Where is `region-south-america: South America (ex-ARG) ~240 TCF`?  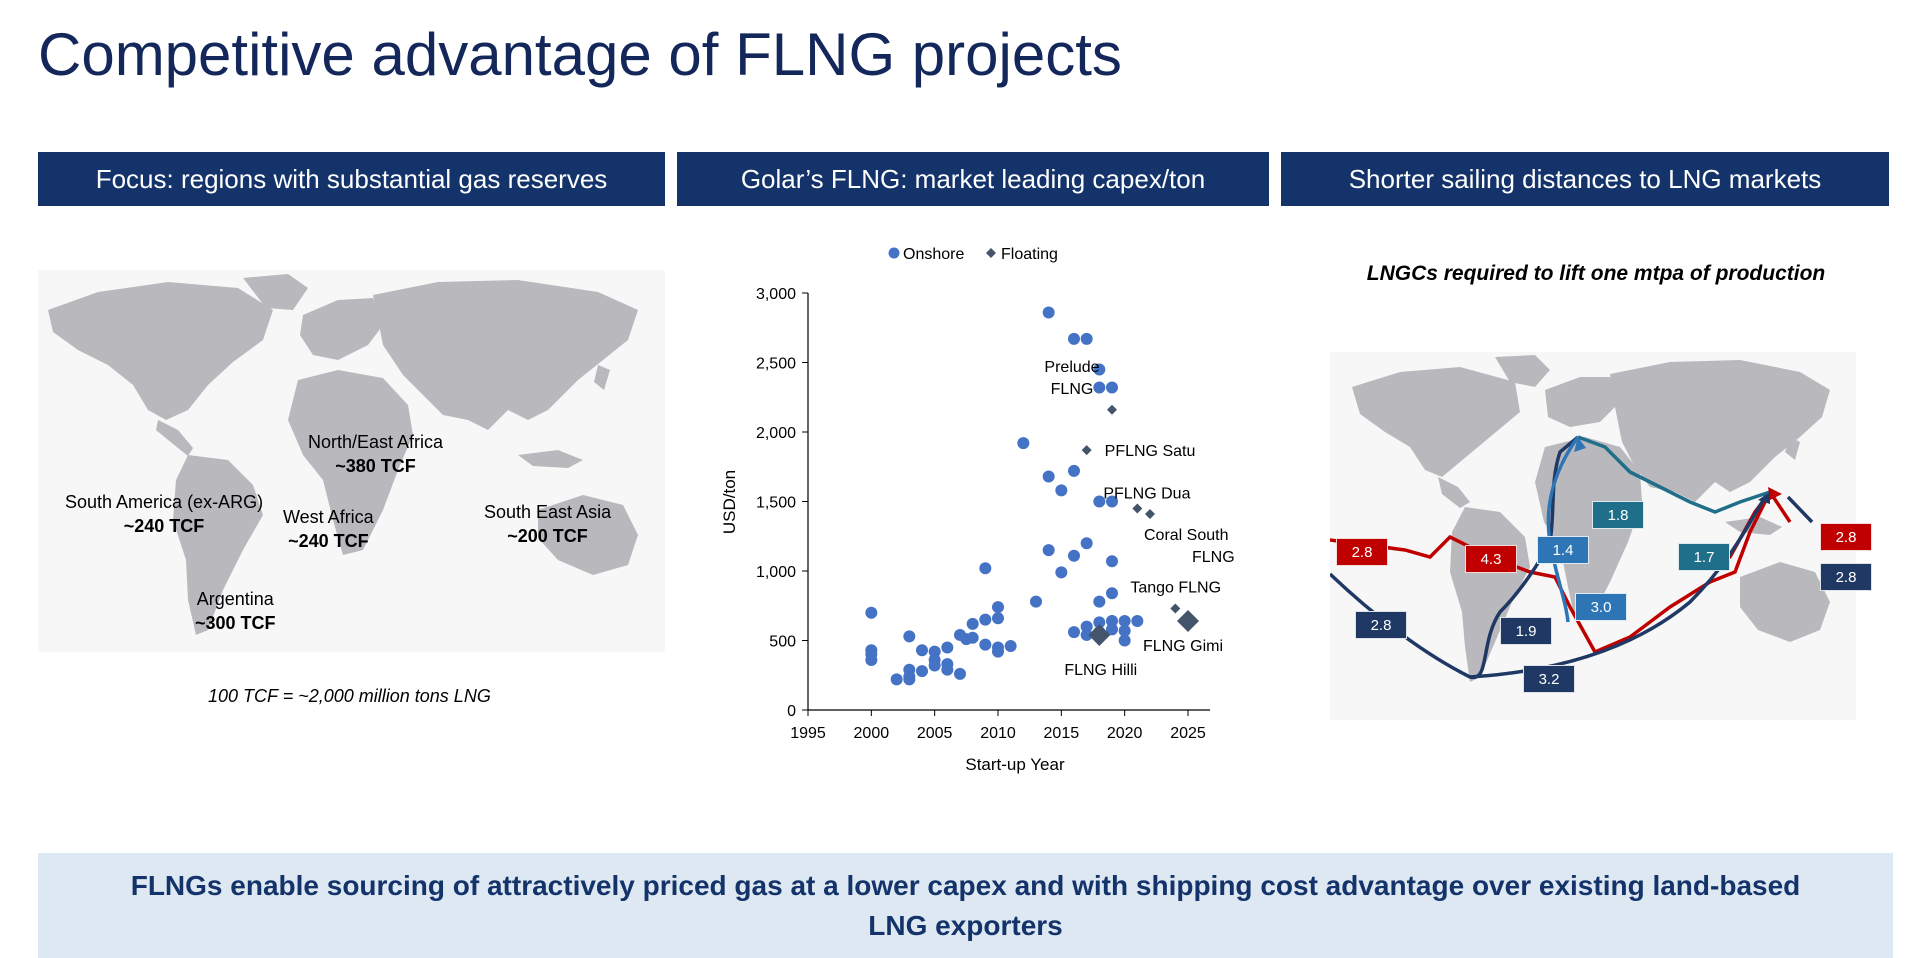
region-south-america: South America (ex-ARG) ~240 TCF is located at coordinates (164, 514).